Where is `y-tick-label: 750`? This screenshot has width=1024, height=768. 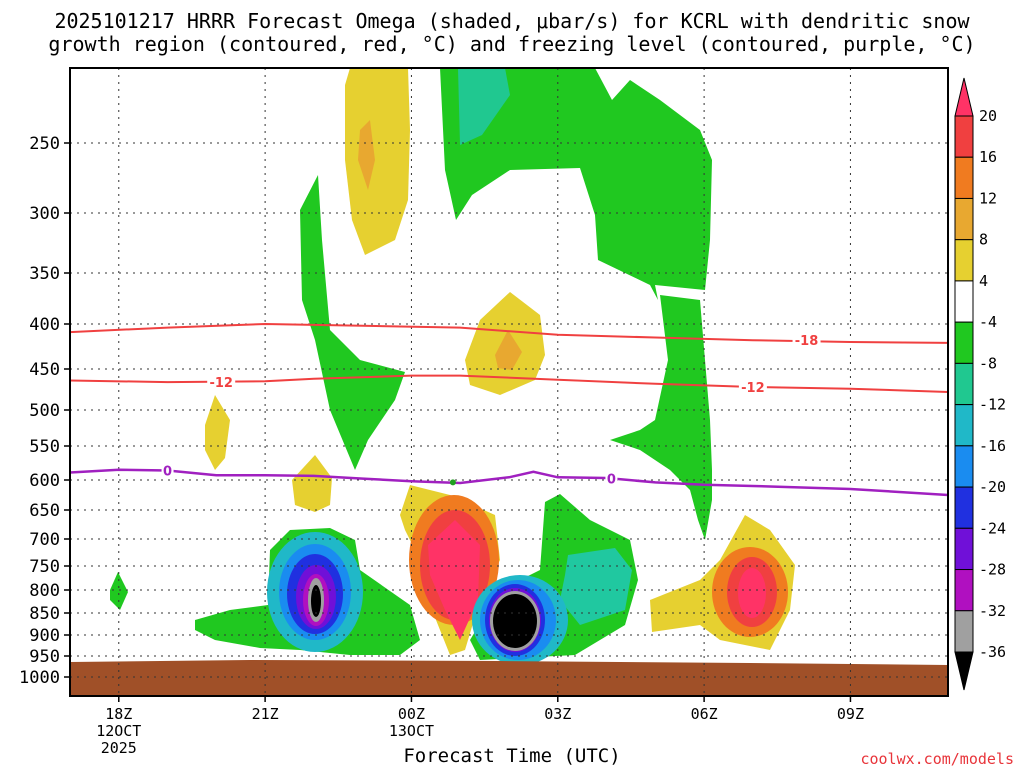 y-tick-label: 750 is located at coordinates (44, 567).